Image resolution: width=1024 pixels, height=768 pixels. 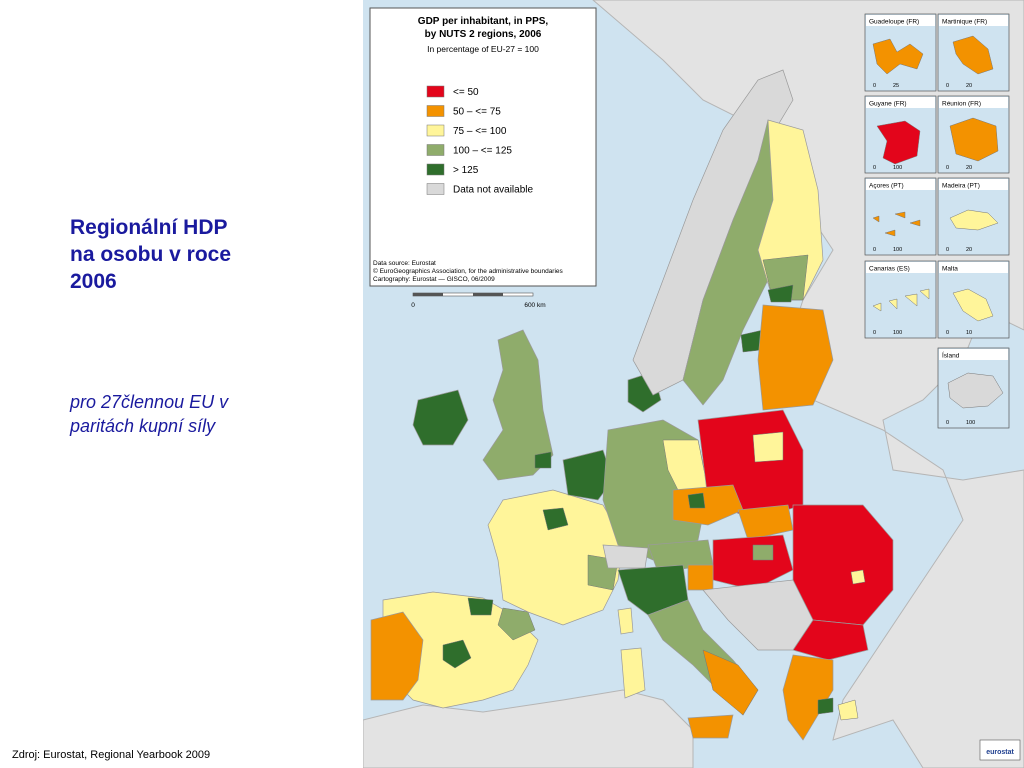 I want to click on region-madrid, so click(x=457, y=654).